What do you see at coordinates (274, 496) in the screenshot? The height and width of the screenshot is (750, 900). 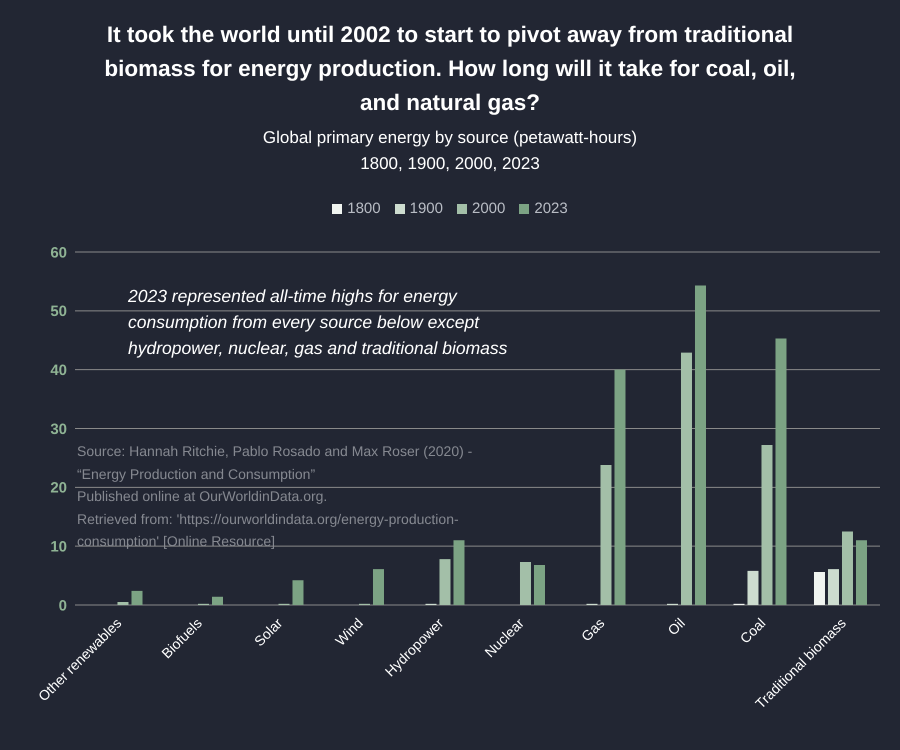 I see `annotation: Source: Hannah Ritchie, Pablo Rosado and Max Roser (2020) - “Energy Production and Consumption” Published online at OurWorldinData.org. Retrieved from: 'https://ourworldindata.org/energy-production- consumption' [Online Resource]` at bounding box center [274, 496].